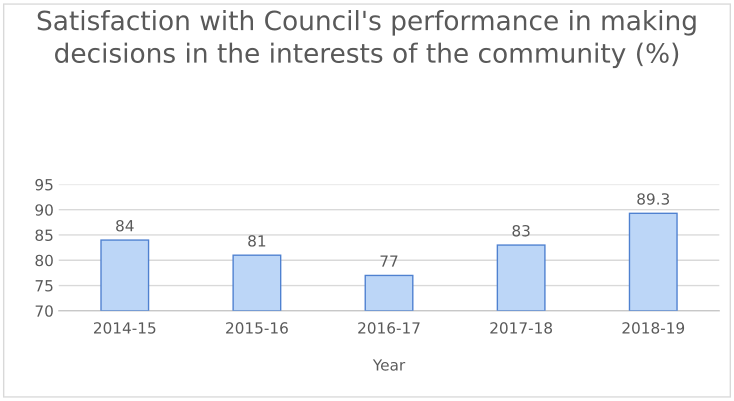 This screenshot has width=734, height=401. What do you see at coordinates (44, 286) in the screenshot?
I see `y-tick-label: 75` at bounding box center [44, 286].